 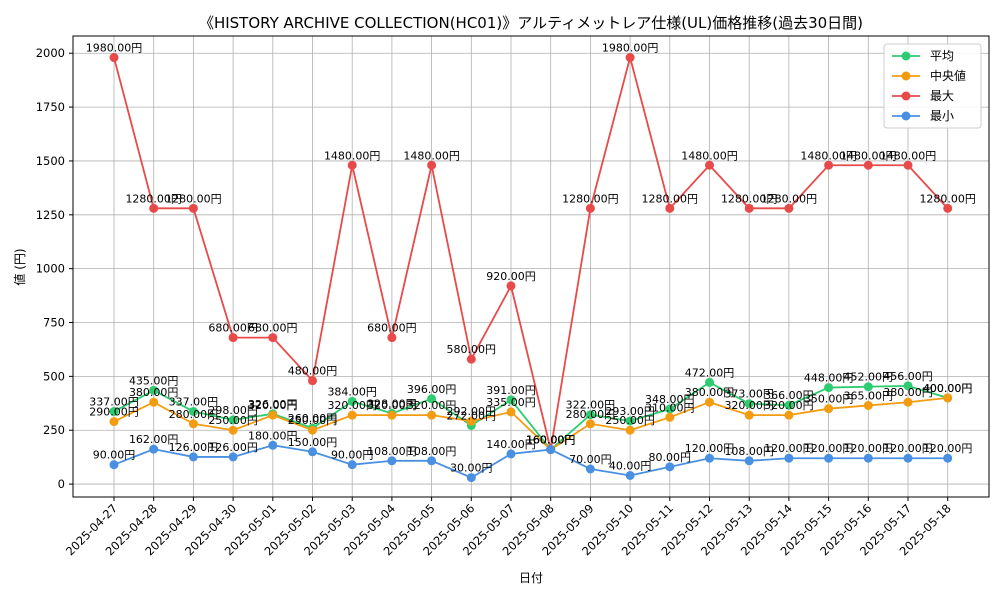 I want to click on data-label: 456.00円, so click(x=908, y=376).